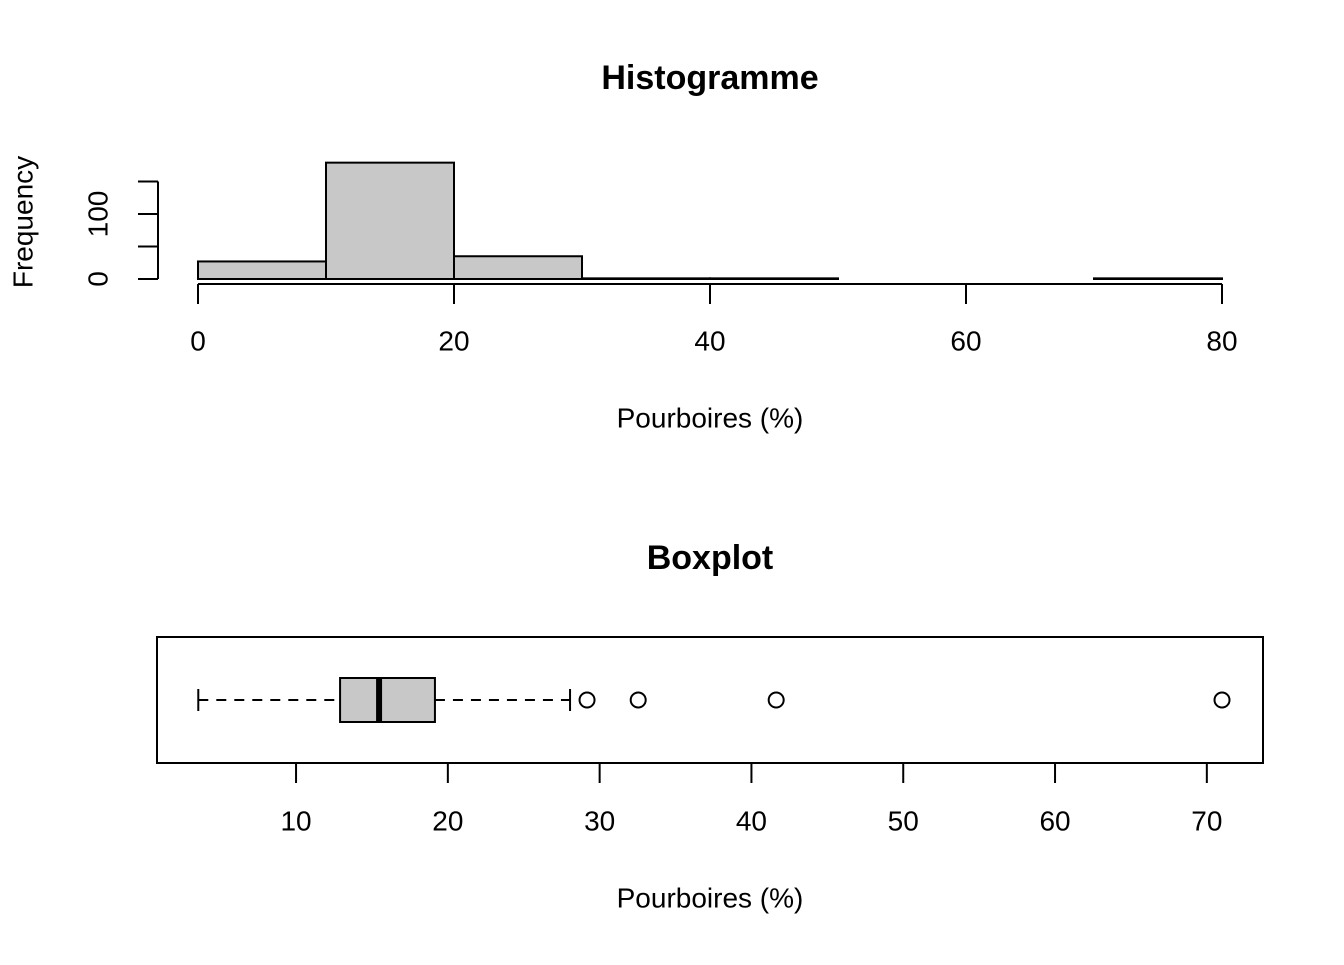 The width and height of the screenshot is (1344, 965). What do you see at coordinates (710, 558) in the screenshot?
I see `chart-title: Boxplot` at bounding box center [710, 558].